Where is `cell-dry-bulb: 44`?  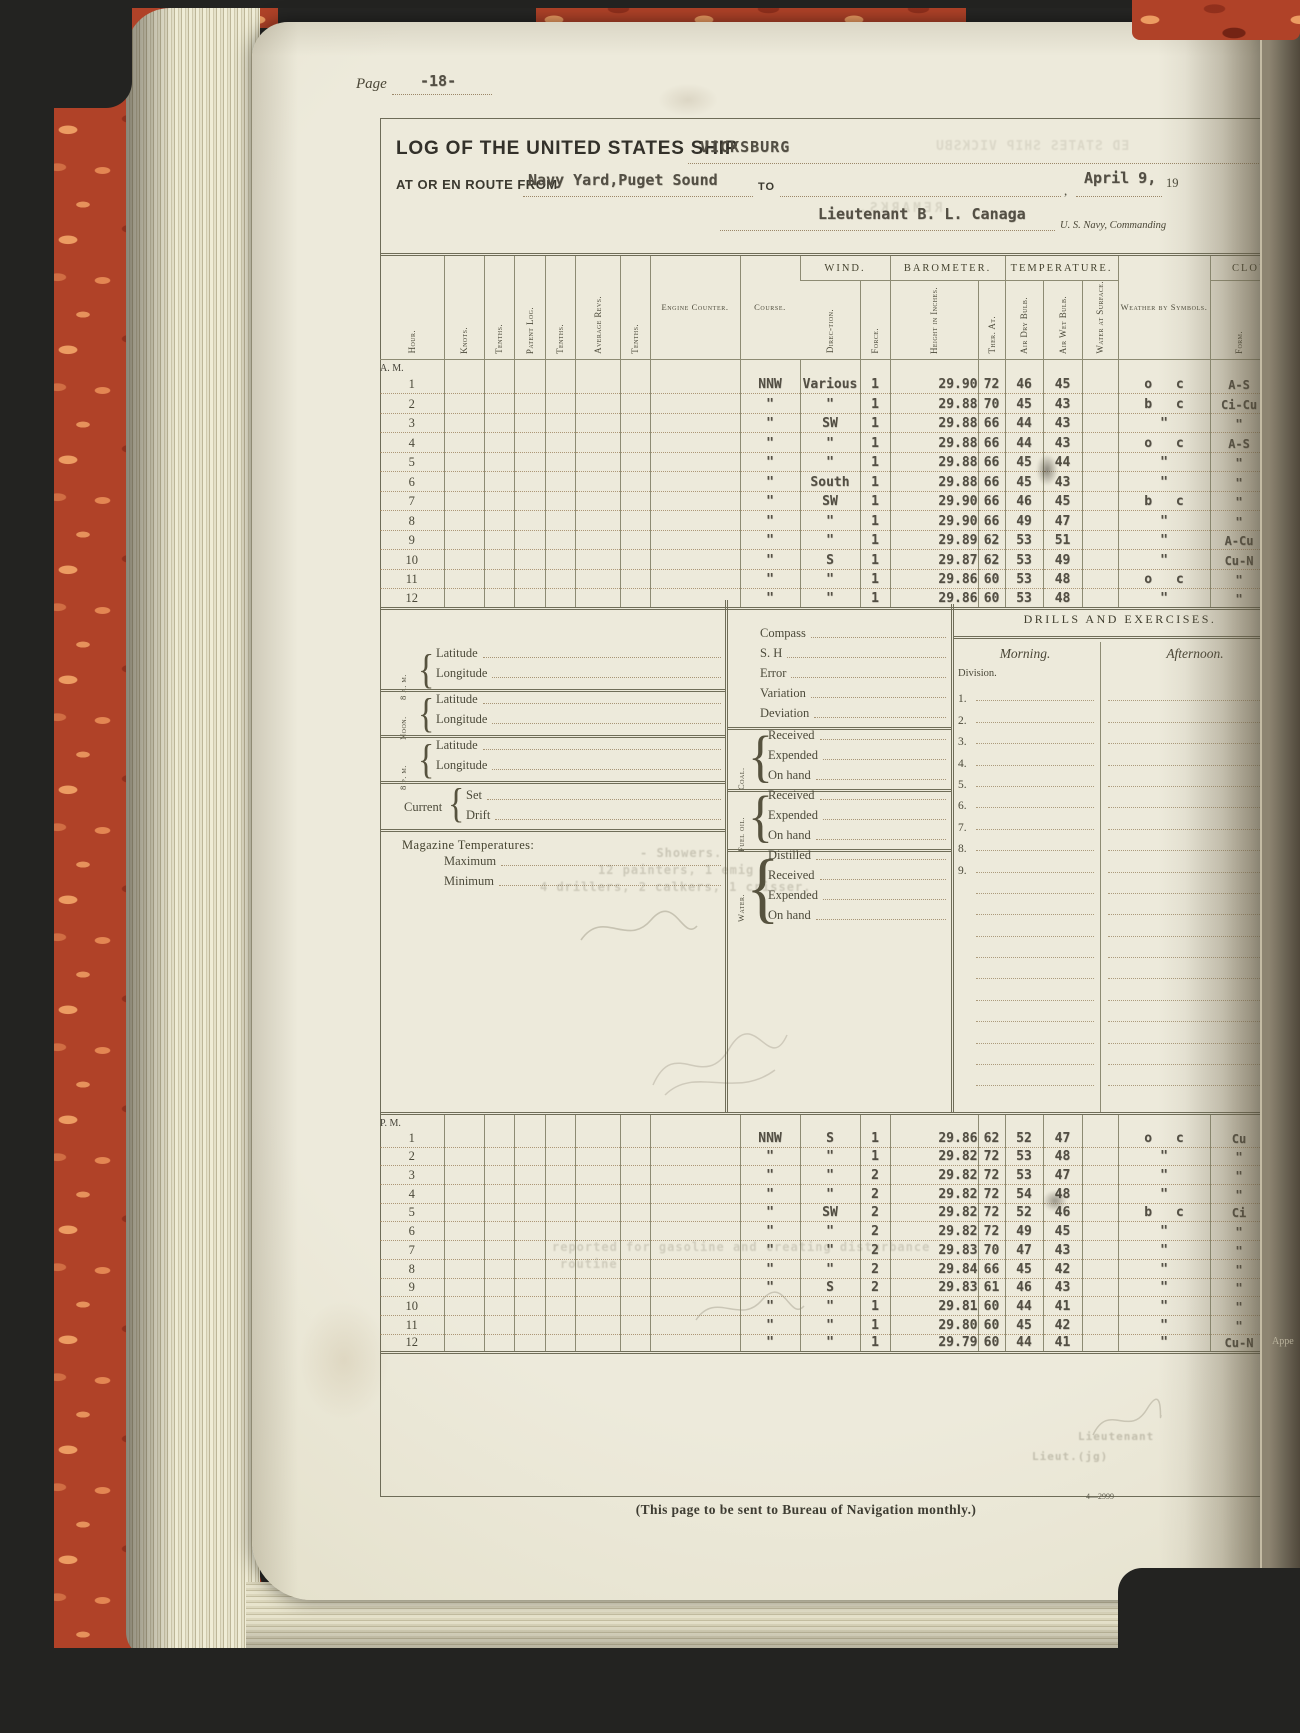
cell-dry-bulb: 44 is located at coordinates (1024, 423).